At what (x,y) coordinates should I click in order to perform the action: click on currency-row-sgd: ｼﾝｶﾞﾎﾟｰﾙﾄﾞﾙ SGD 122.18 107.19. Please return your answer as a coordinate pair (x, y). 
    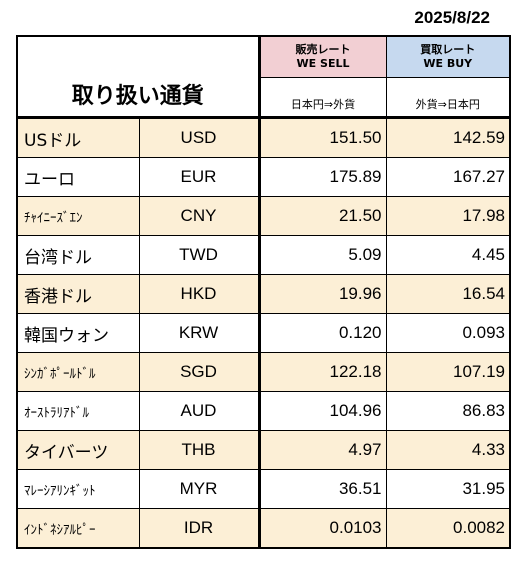
    Looking at the image, I should click on (264, 372).